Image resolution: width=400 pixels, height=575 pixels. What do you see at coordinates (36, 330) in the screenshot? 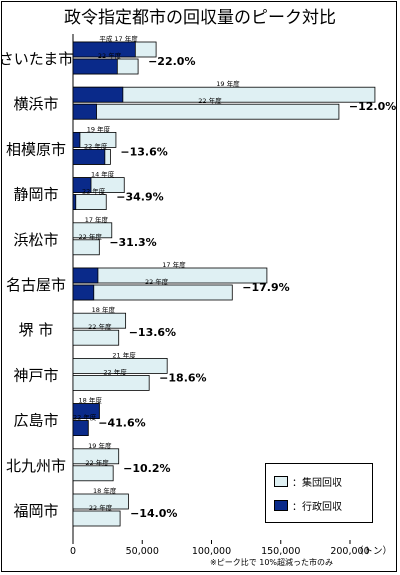
I see `city-label: 堺 市` at bounding box center [36, 330].